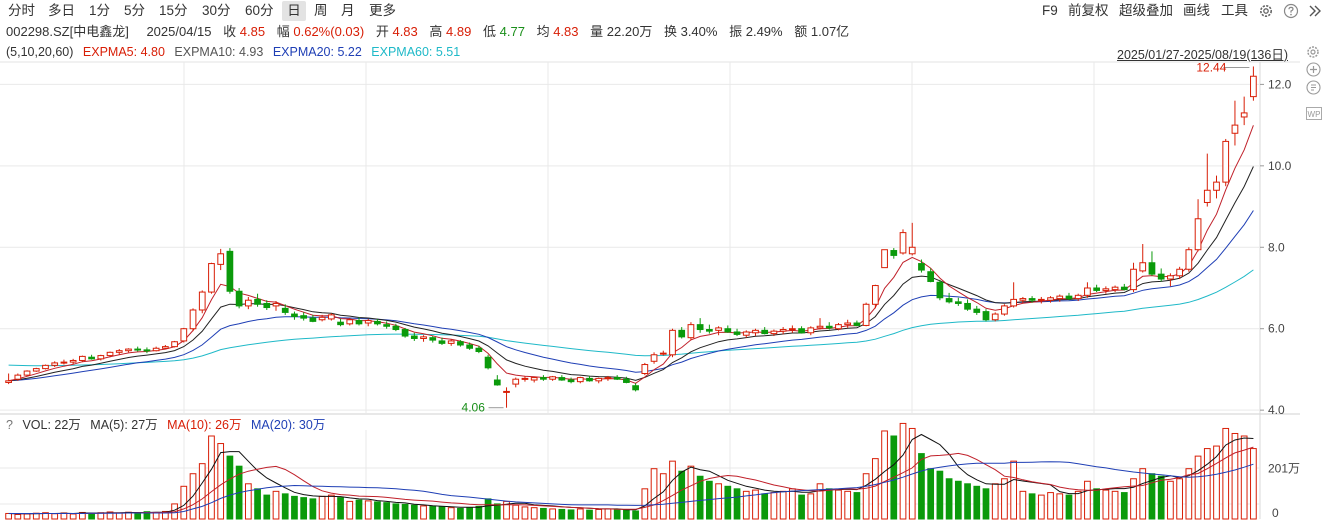  Describe the element at coordinates (61, 10) in the screenshot. I see `tab-multiday: 多日` at that location.